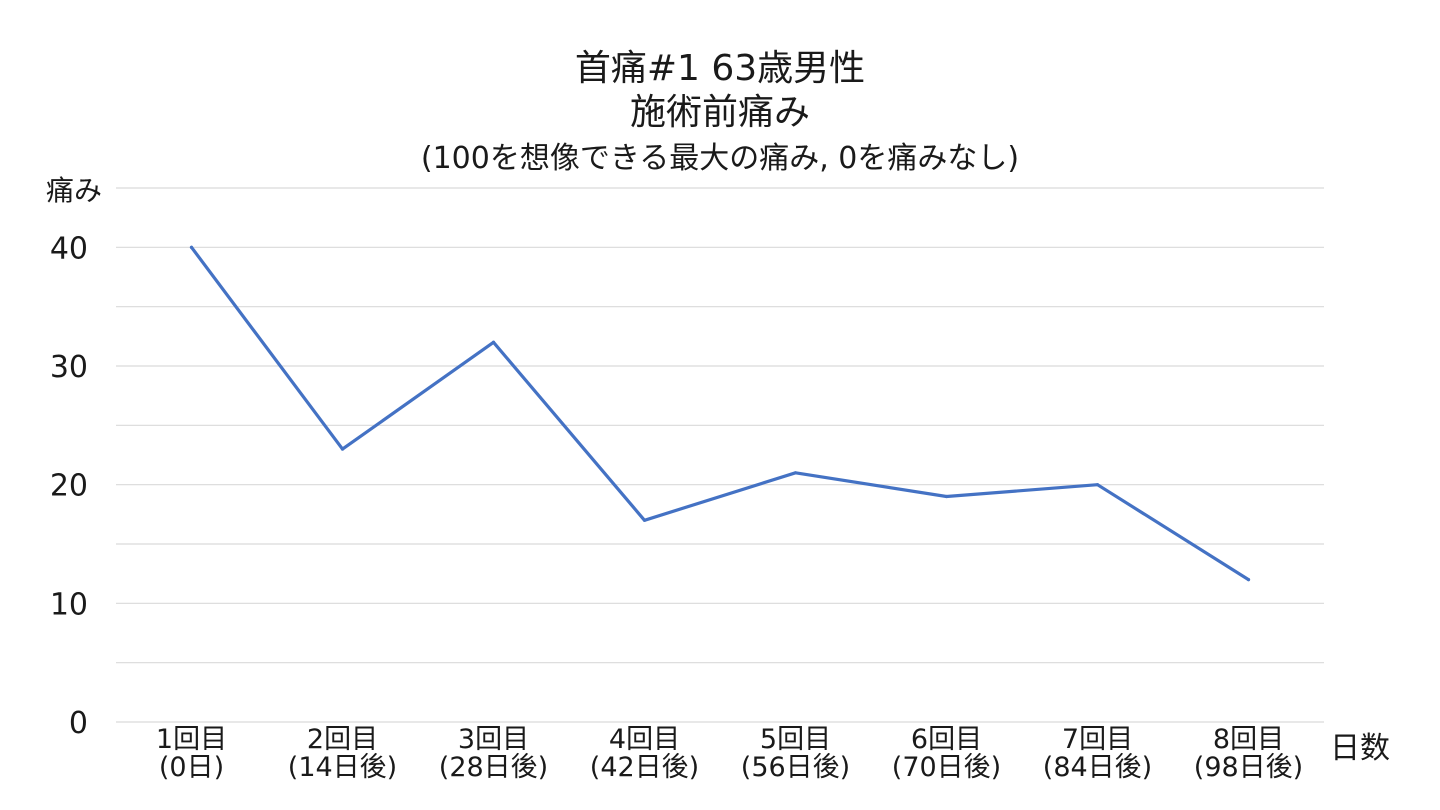 Image resolution: width=1440 pixels, height=810 pixels. What do you see at coordinates (342, 767) in the screenshot?
I see `x-tick-label-line: (14日後)` at bounding box center [342, 767].